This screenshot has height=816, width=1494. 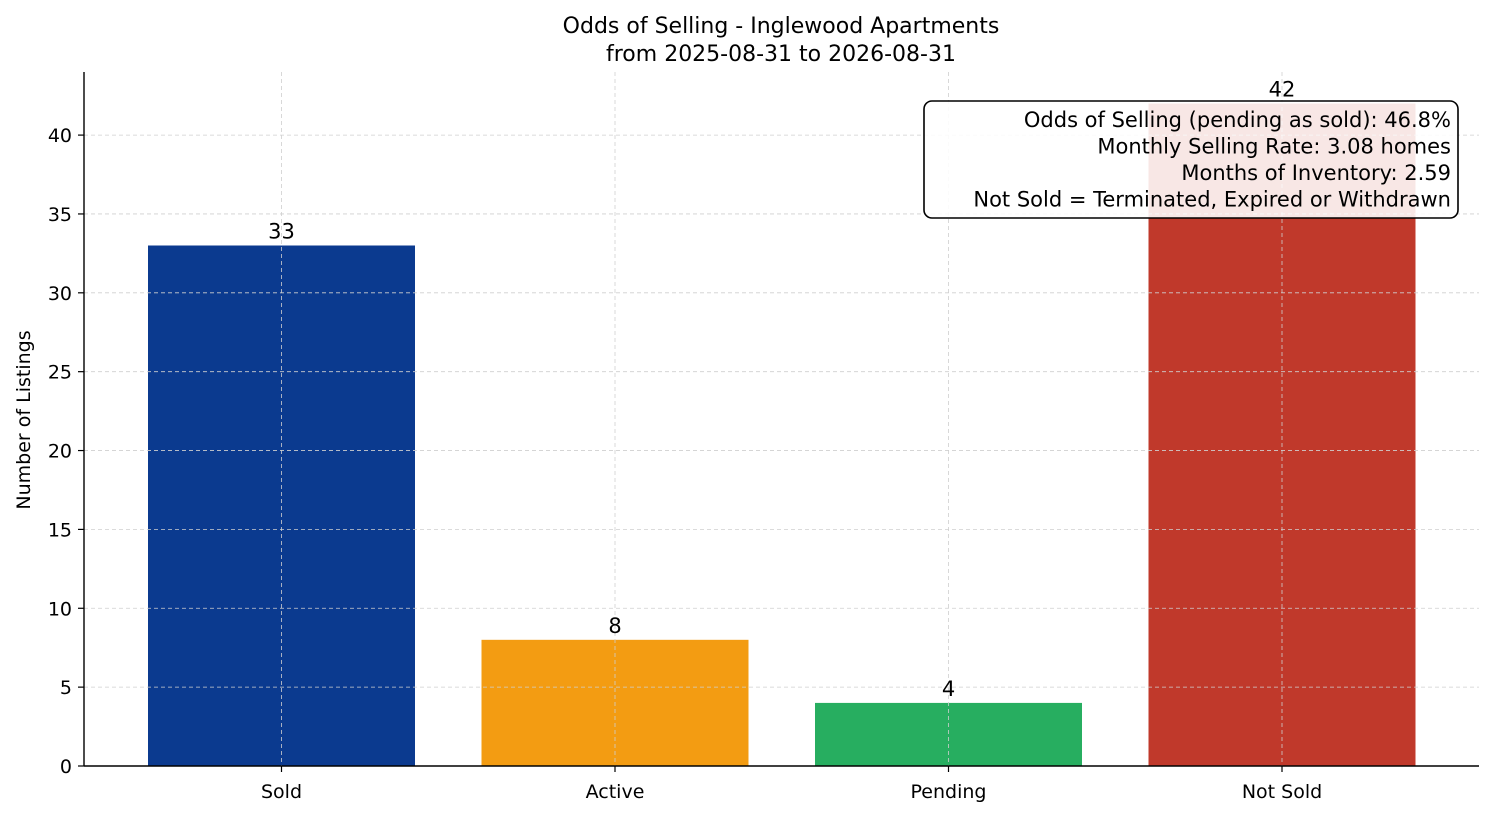 I want to click on annotation-line: Months of Inventory: 2.59, so click(x=1316, y=173).